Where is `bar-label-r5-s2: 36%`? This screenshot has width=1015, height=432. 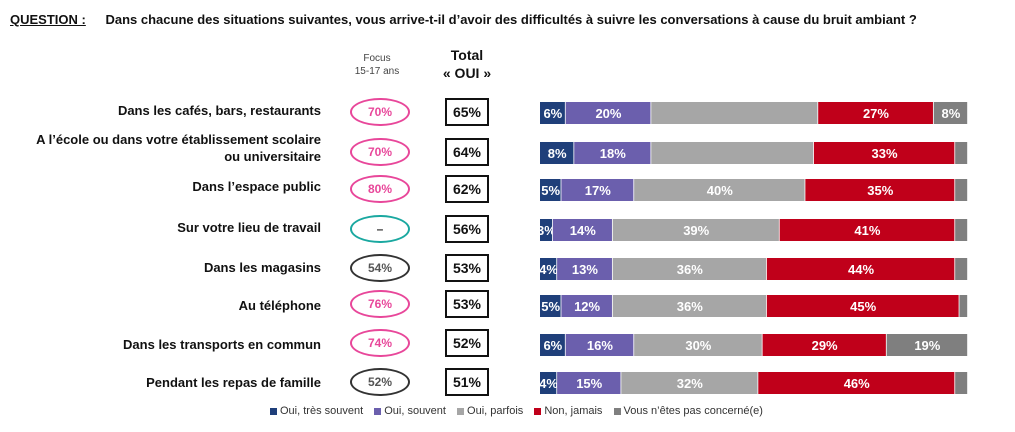 bar-label-r5-s2: 36% is located at coordinates (690, 306).